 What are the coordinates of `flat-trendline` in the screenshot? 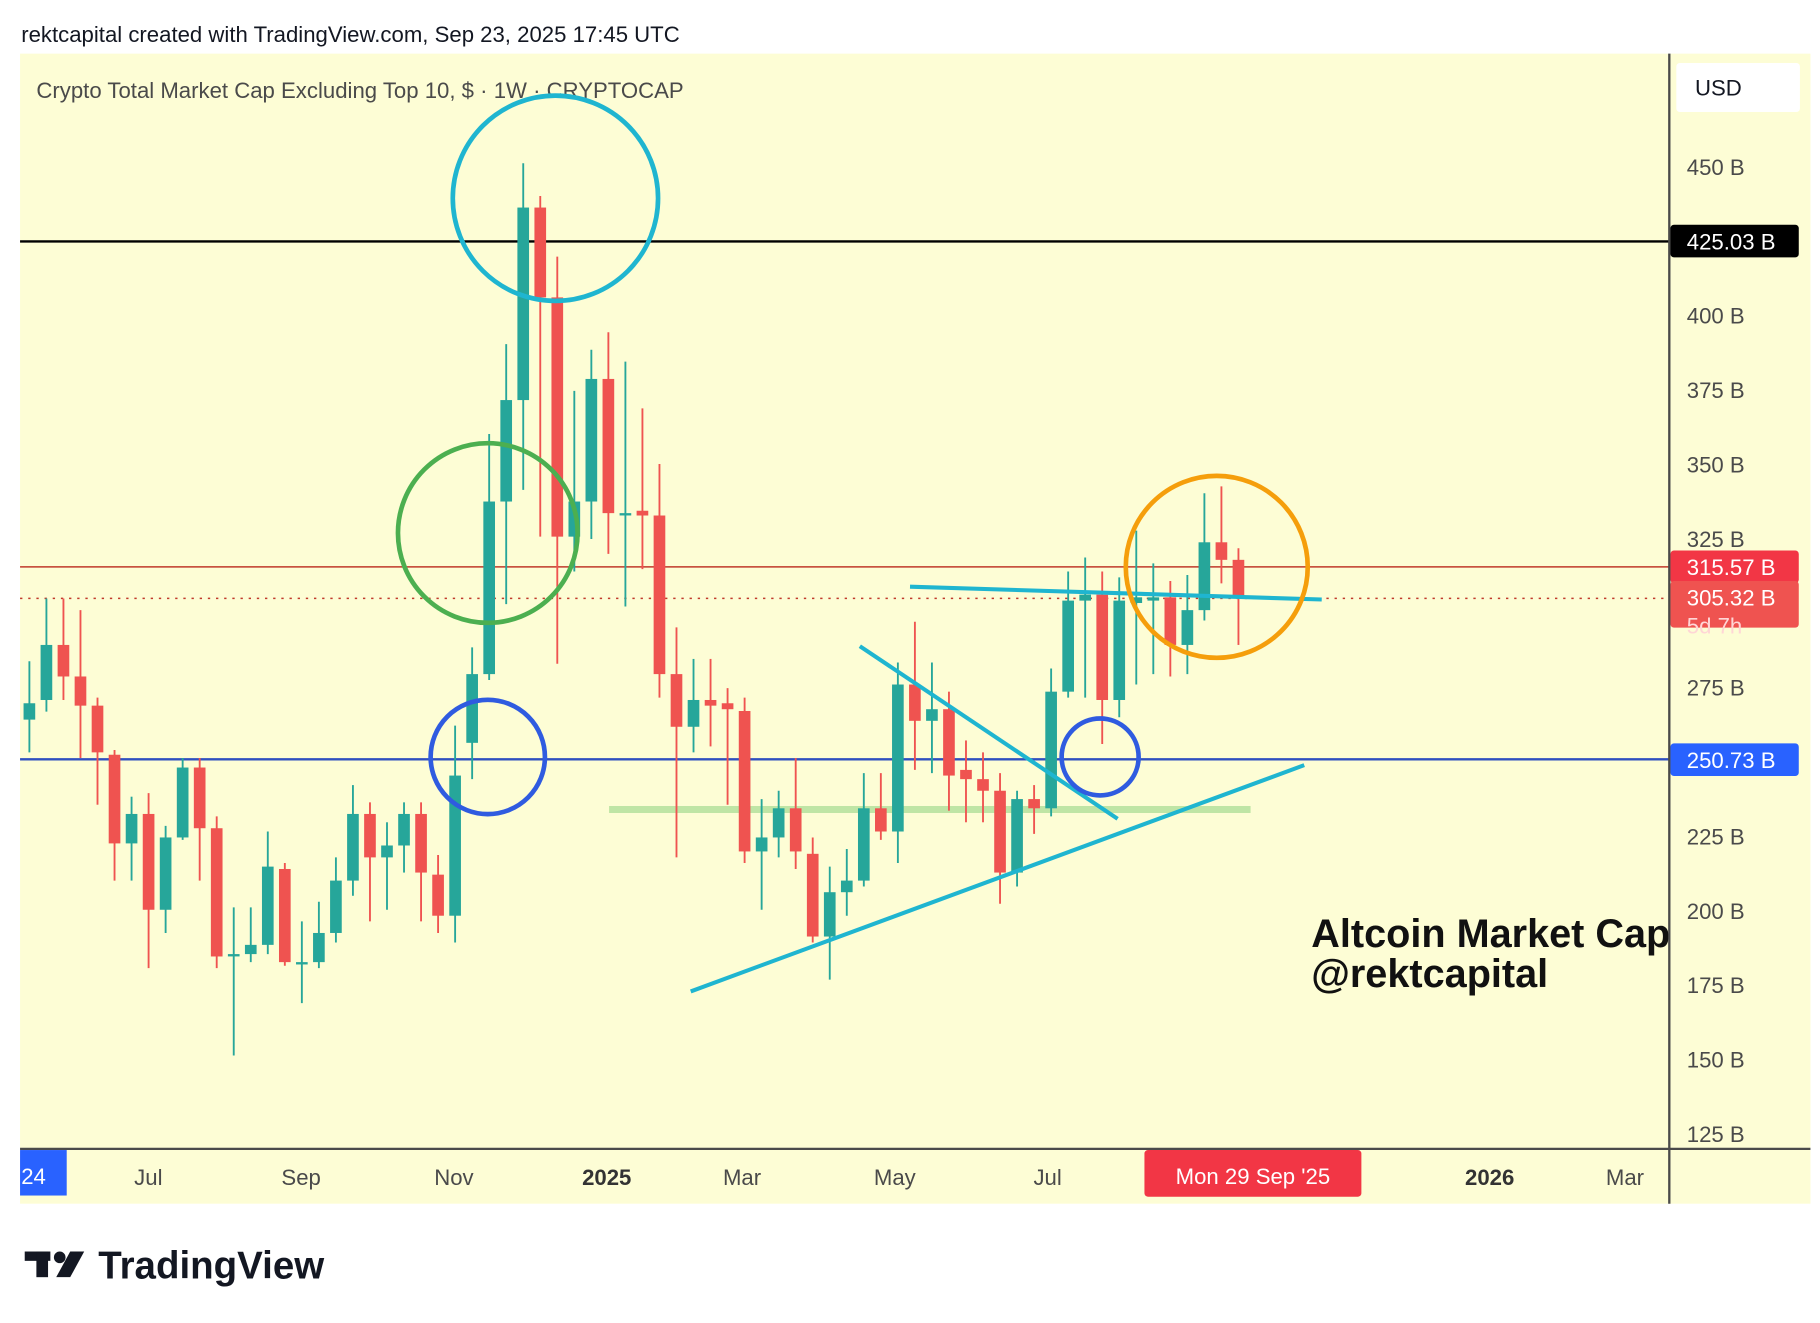 It's located at (1115, 593).